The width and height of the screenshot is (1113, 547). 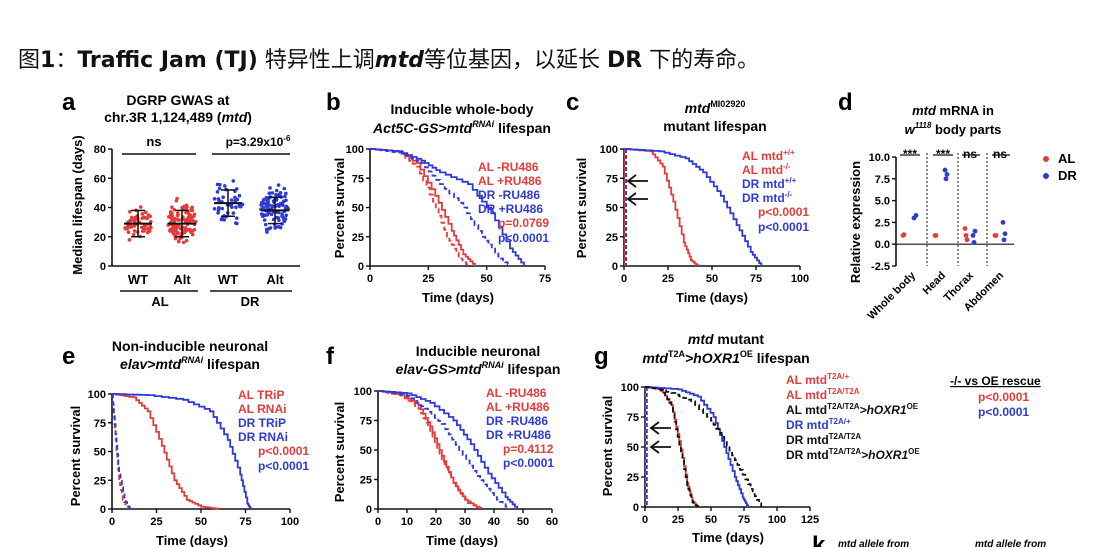 What do you see at coordinates (462, 540) in the screenshot?
I see `panel-f-xlabel: Time (days)` at bounding box center [462, 540].